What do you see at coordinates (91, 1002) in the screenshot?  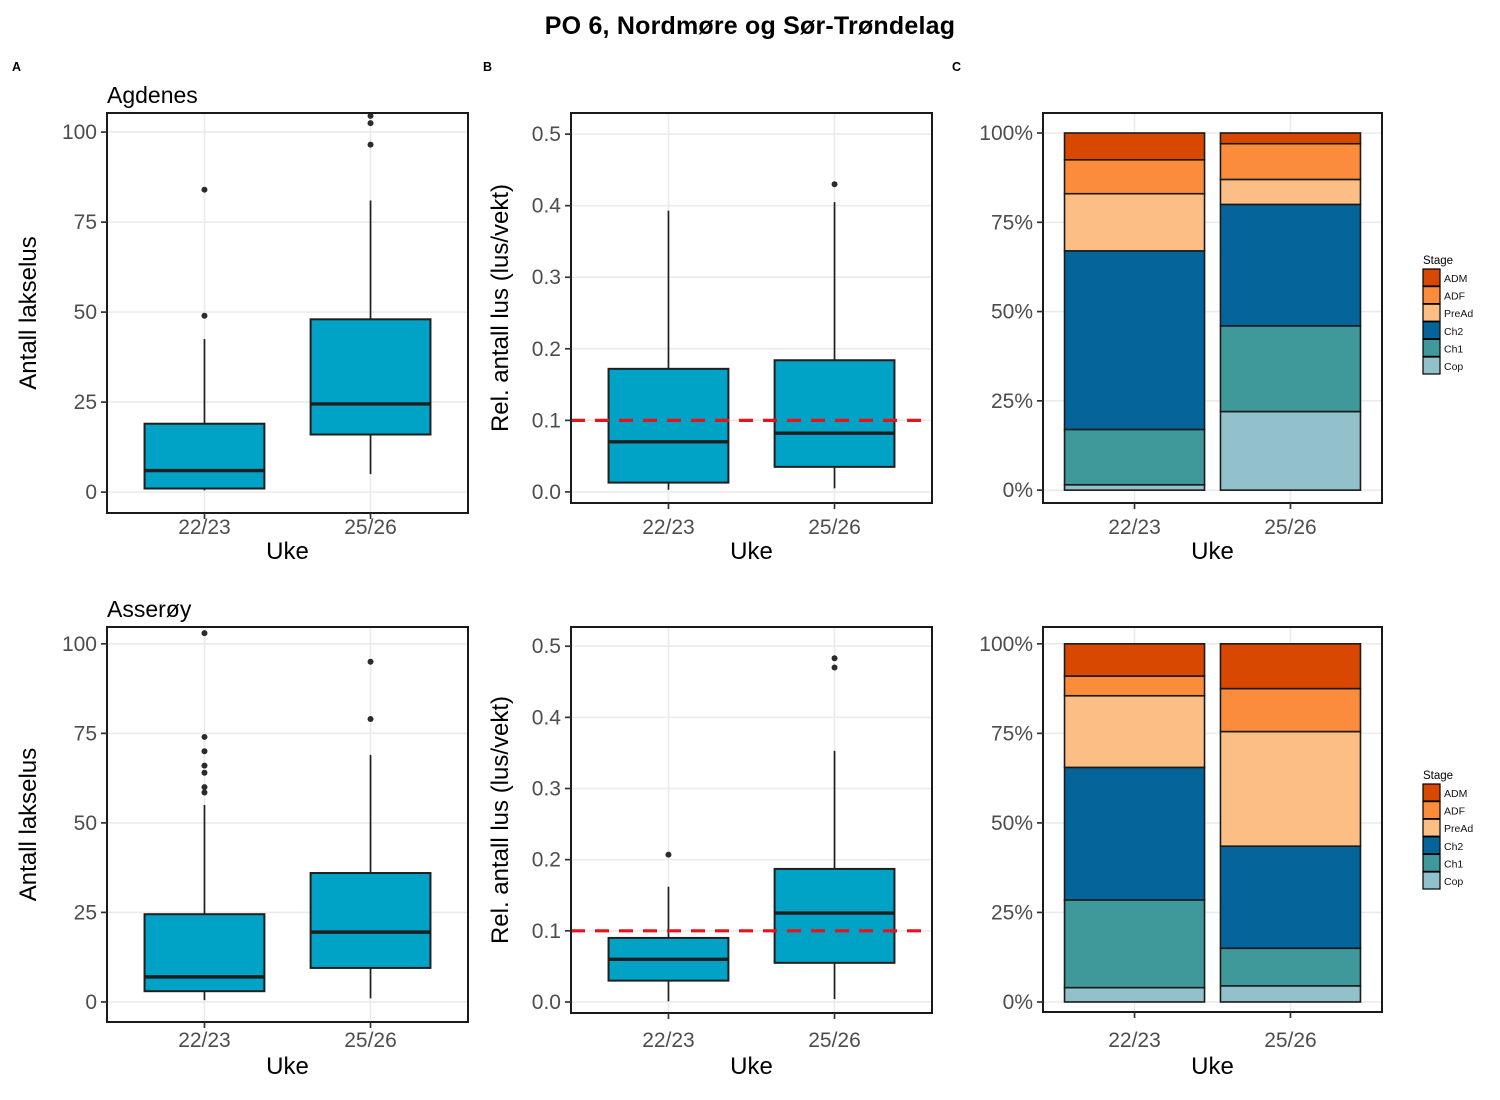 I see `y-tick-label: 0` at bounding box center [91, 1002].